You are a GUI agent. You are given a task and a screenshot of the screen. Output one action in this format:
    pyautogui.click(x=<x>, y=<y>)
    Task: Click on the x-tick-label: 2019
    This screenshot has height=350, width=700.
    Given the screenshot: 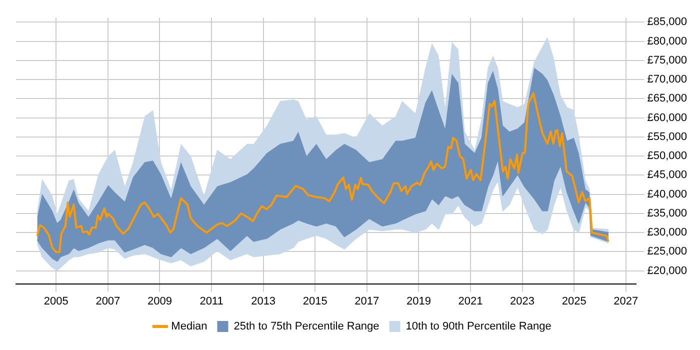 What is the action you would take?
    pyautogui.click(x=418, y=301)
    